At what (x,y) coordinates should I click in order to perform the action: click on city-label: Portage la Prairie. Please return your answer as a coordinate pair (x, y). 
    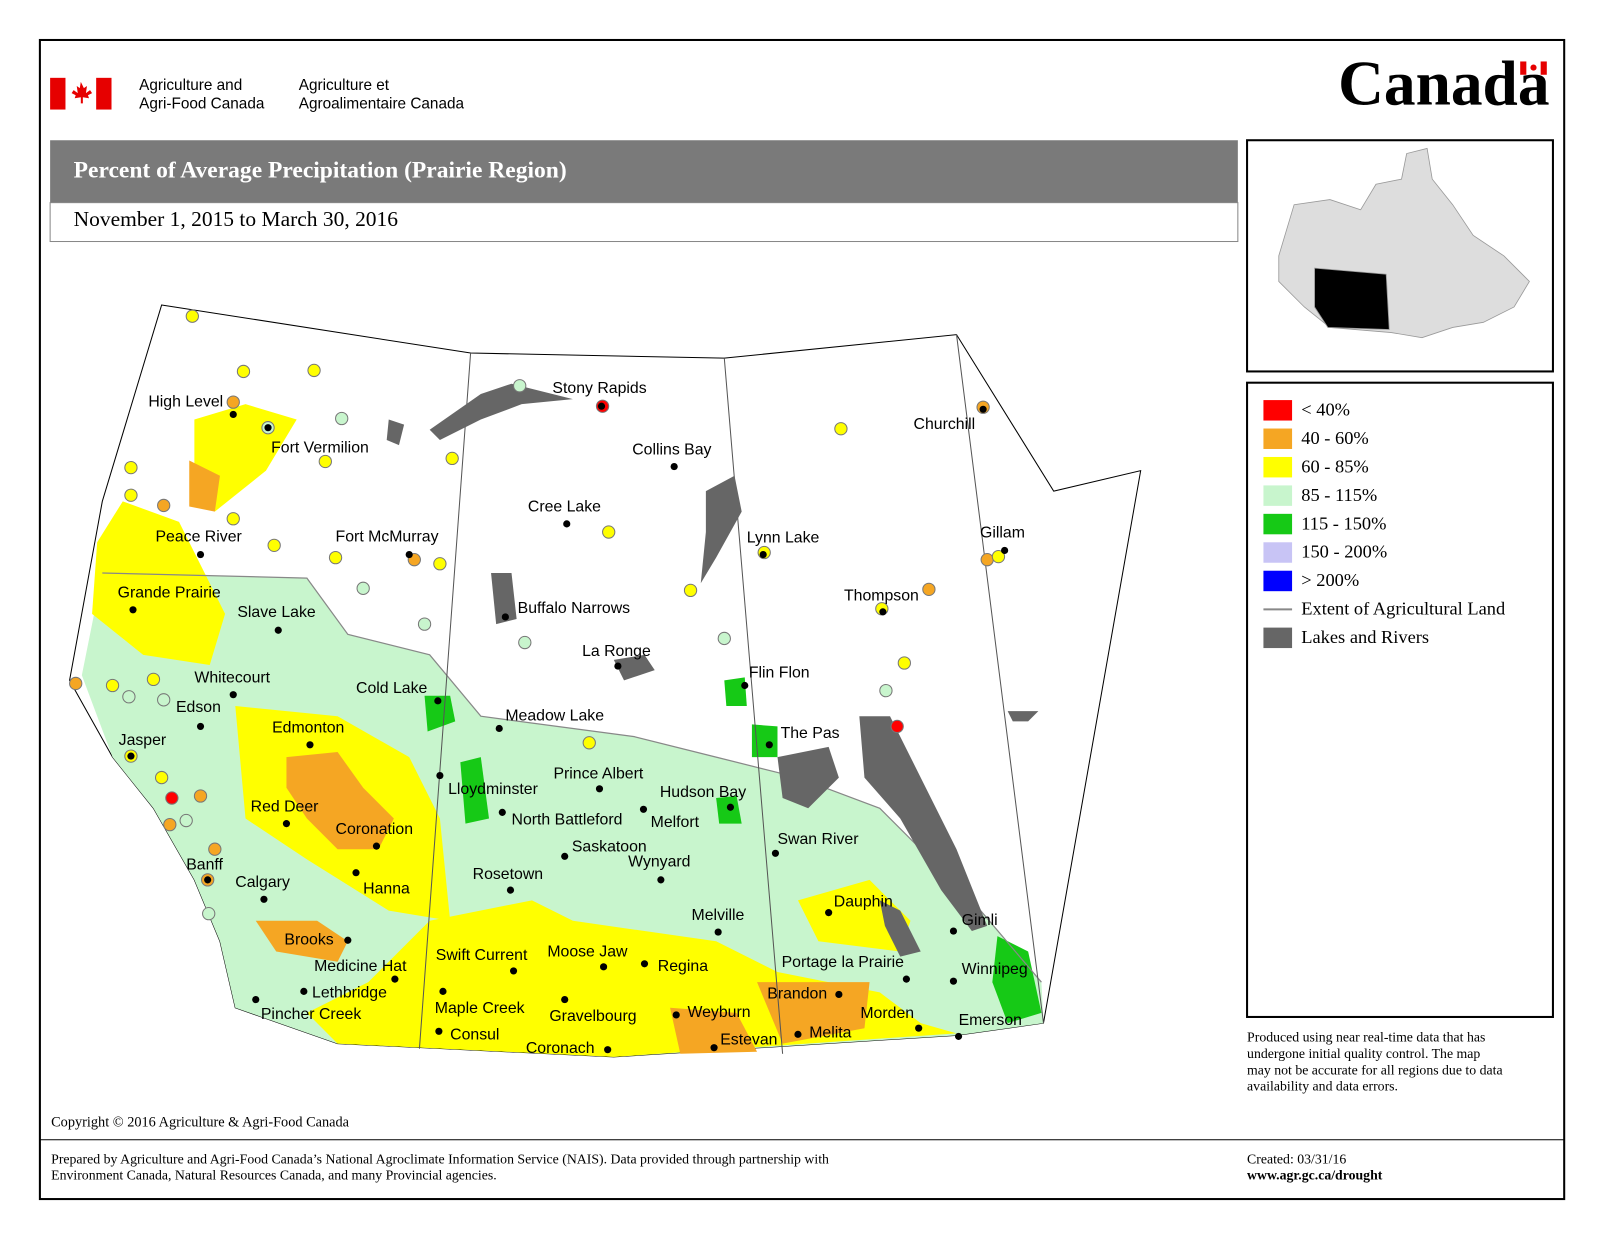
    Looking at the image, I should click on (843, 962).